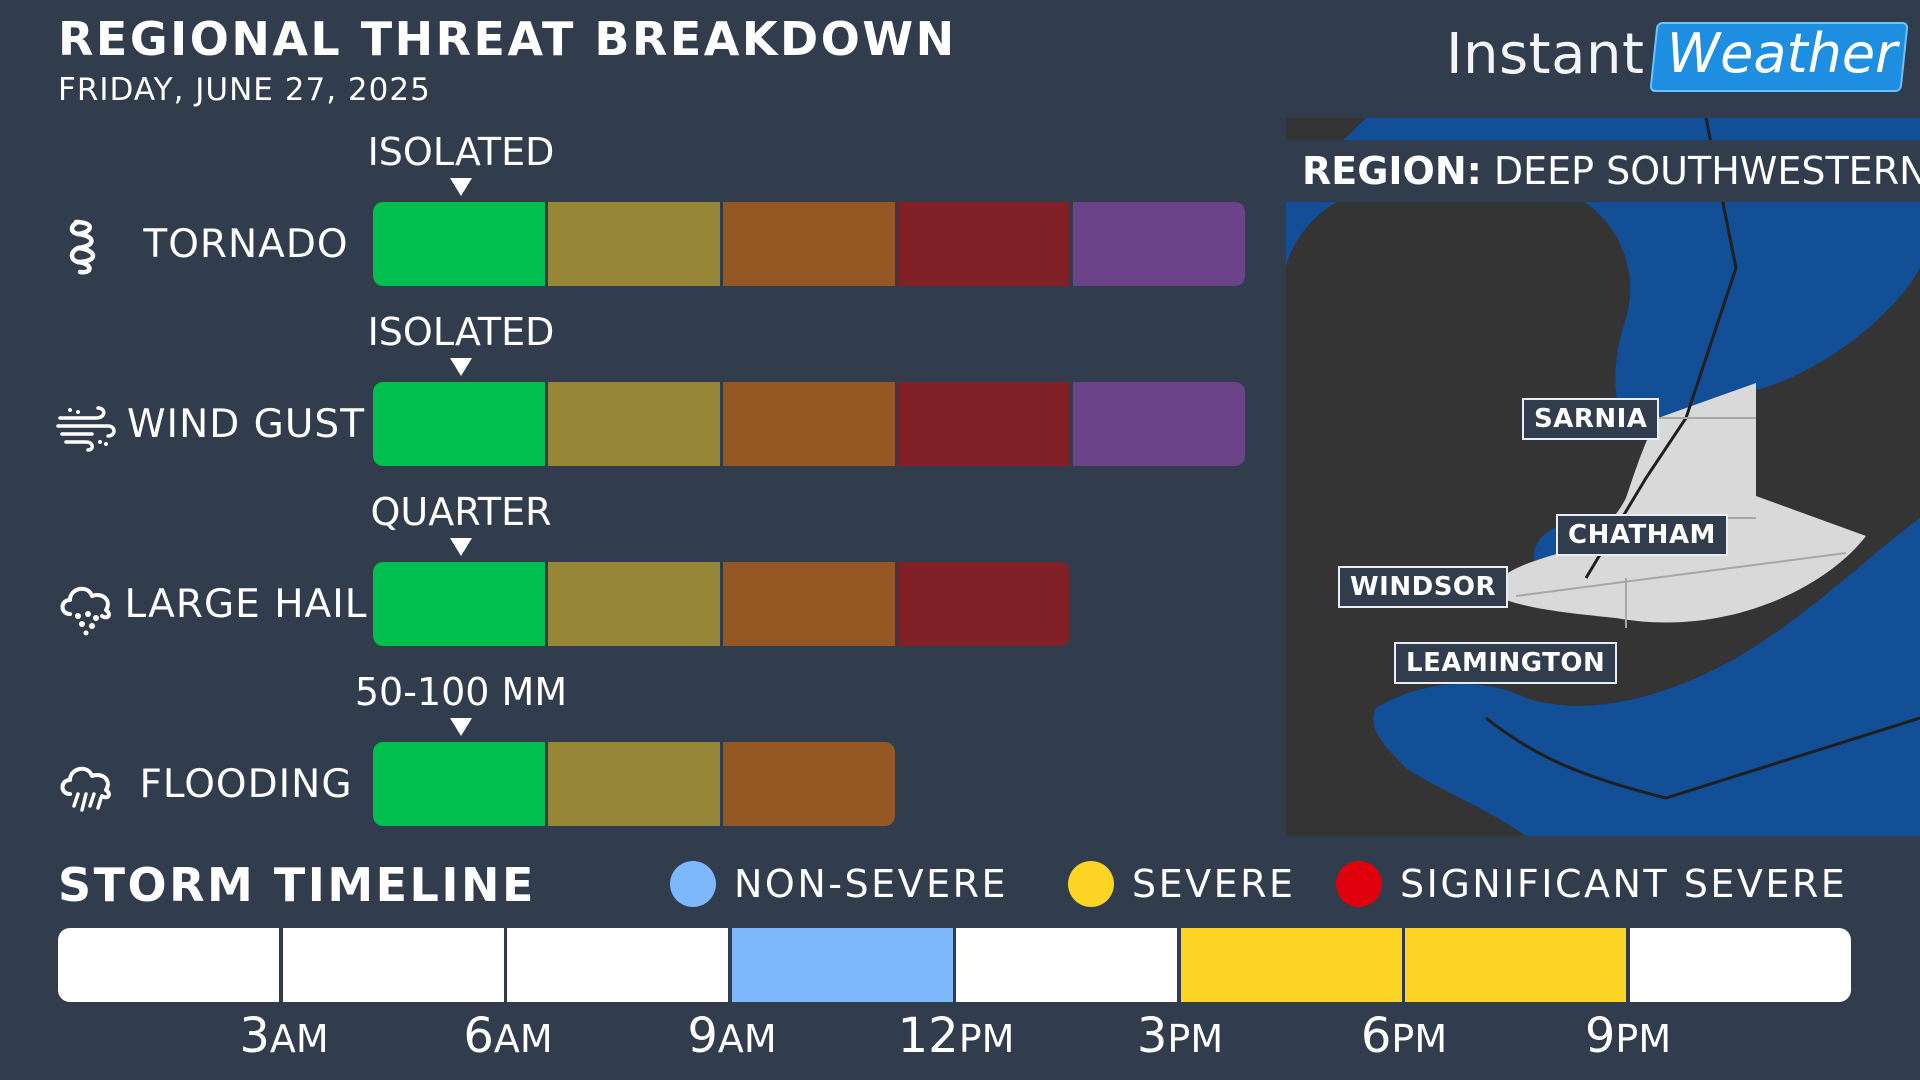 Image resolution: width=1920 pixels, height=1080 pixels. I want to click on timeline-tick: 3AM, so click(284, 1036).